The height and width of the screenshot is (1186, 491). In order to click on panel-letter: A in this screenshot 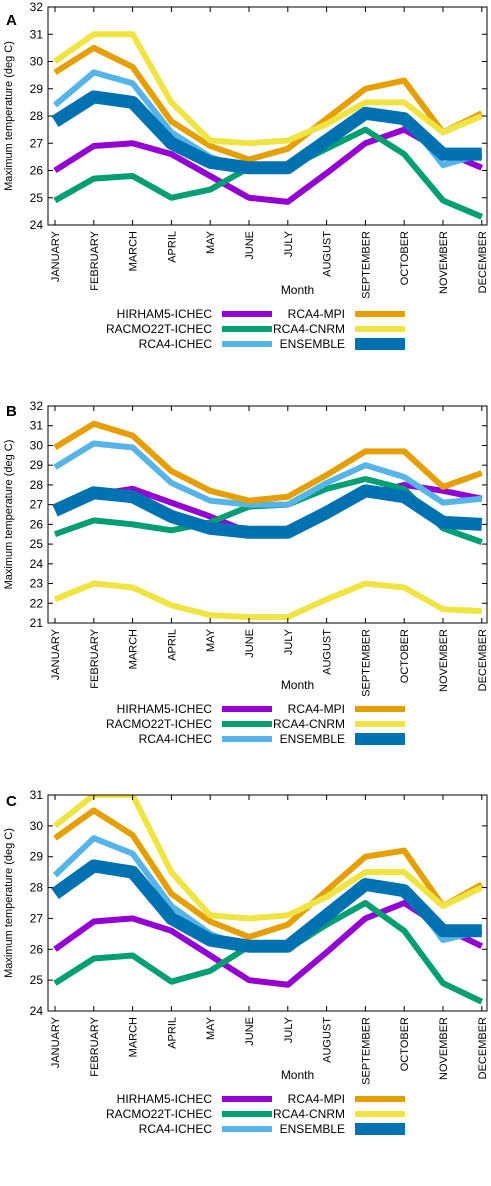, I will do `click(11, 20)`.